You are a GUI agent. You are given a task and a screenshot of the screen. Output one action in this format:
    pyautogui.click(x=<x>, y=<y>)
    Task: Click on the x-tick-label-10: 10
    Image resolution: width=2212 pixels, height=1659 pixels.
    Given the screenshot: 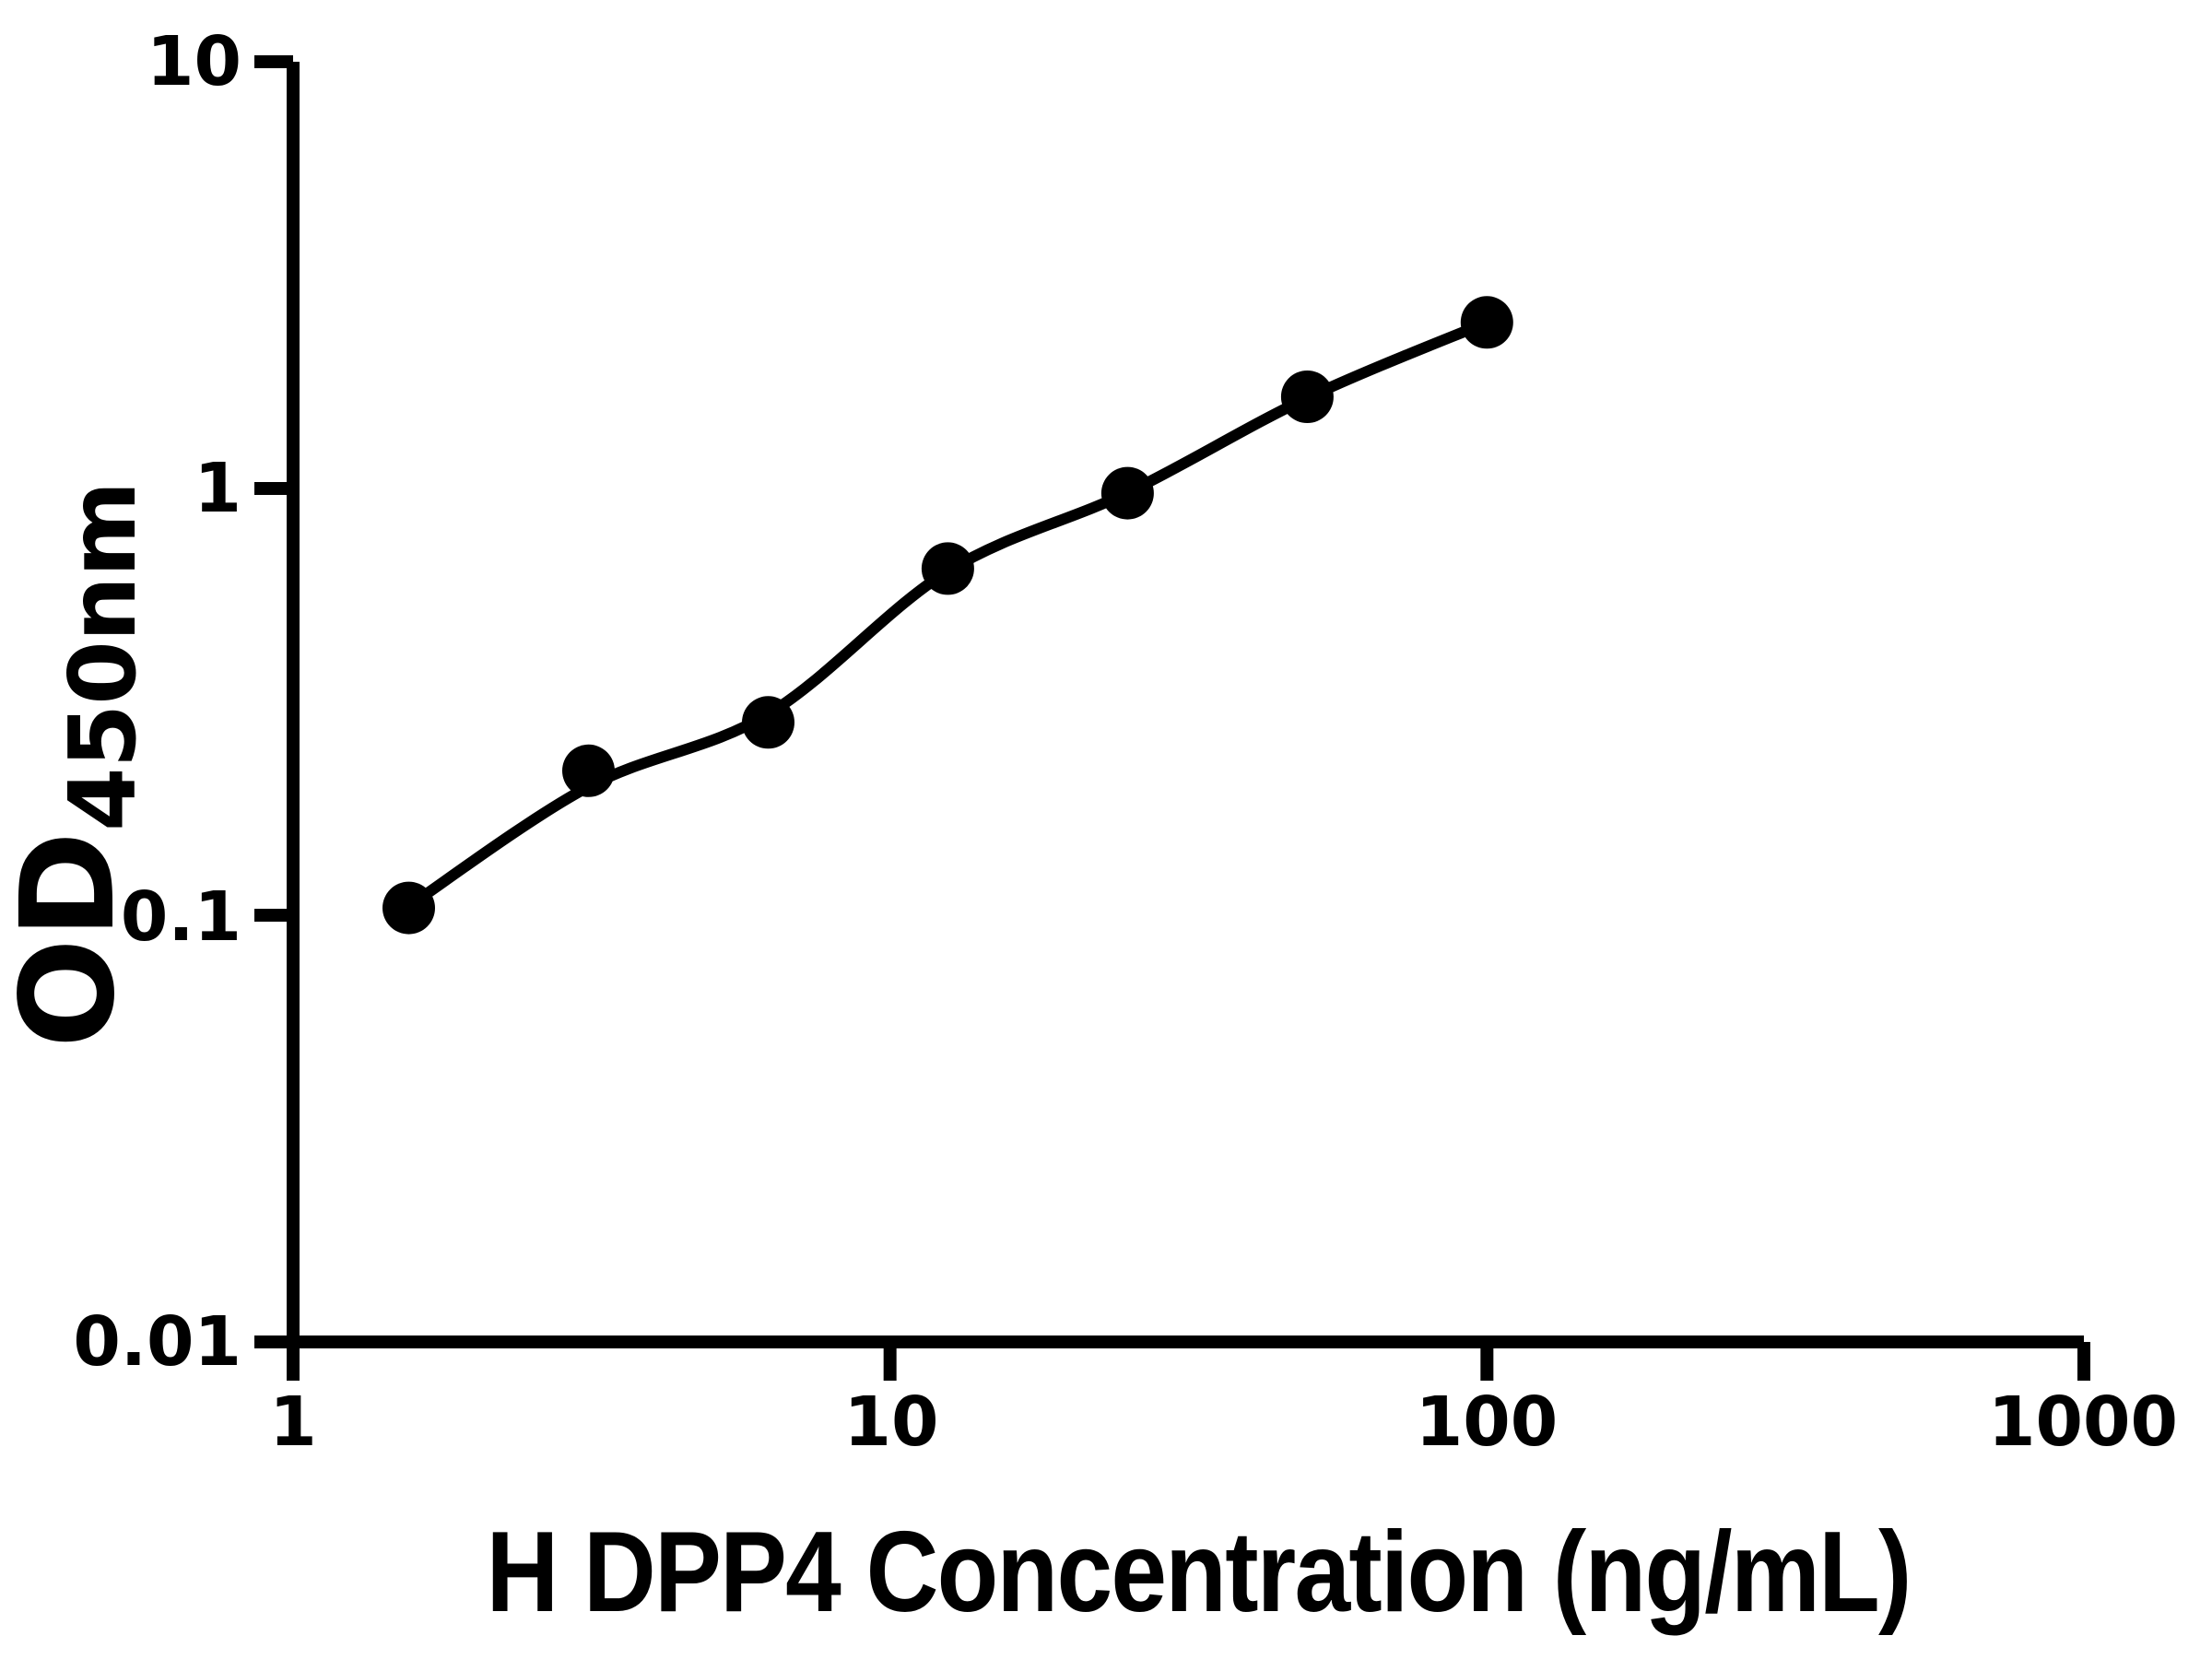 What is the action you would take?
    pyautogui.click(x=891, y=1422)
    